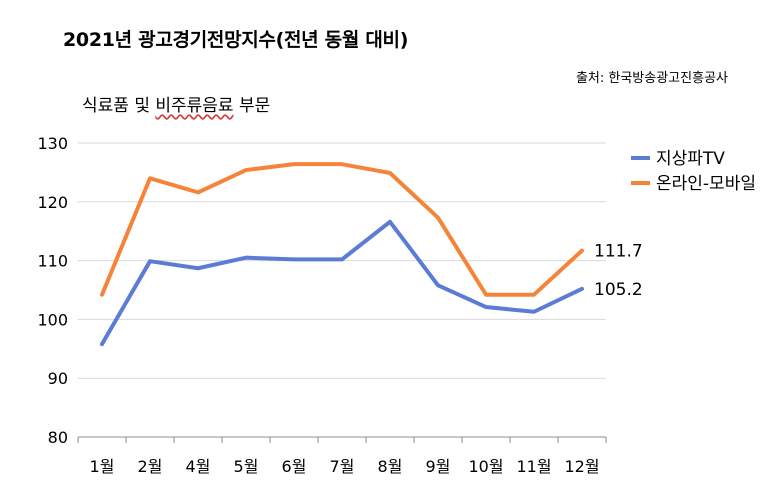 The height and width of the screenshot is (504, 780). I want to click on x-tick-label: 4월, so click(198, 466).